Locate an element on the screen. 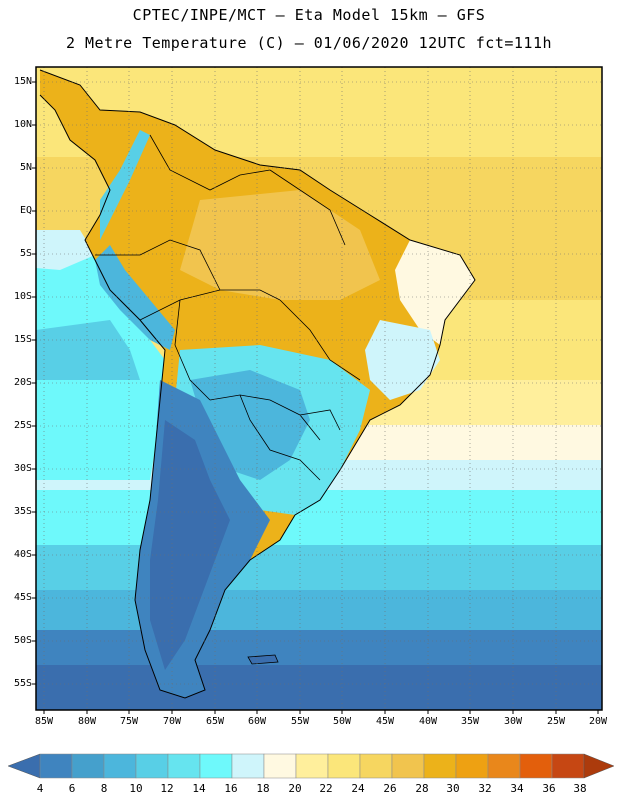 This screenshot has width=618, height=800. colorbar-tick-label: 16 is located at coordinates (231, 788).